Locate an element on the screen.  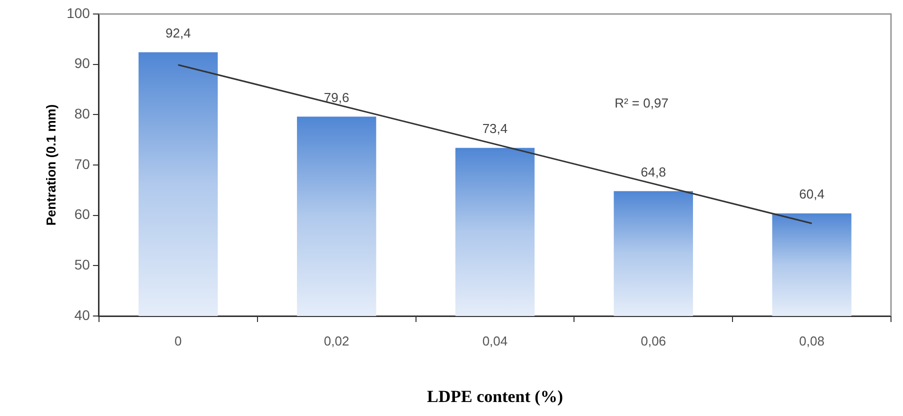
x-axis-title: LDPE content (%) is located at coordinates (494, 396).